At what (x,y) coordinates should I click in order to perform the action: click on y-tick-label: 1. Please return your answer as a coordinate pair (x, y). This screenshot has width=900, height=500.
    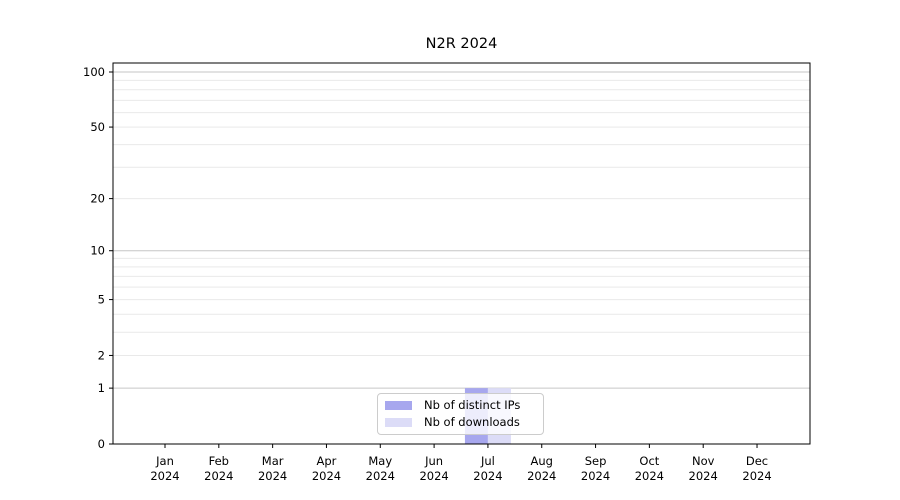
    Looking at the image, I should click on (101, 388).